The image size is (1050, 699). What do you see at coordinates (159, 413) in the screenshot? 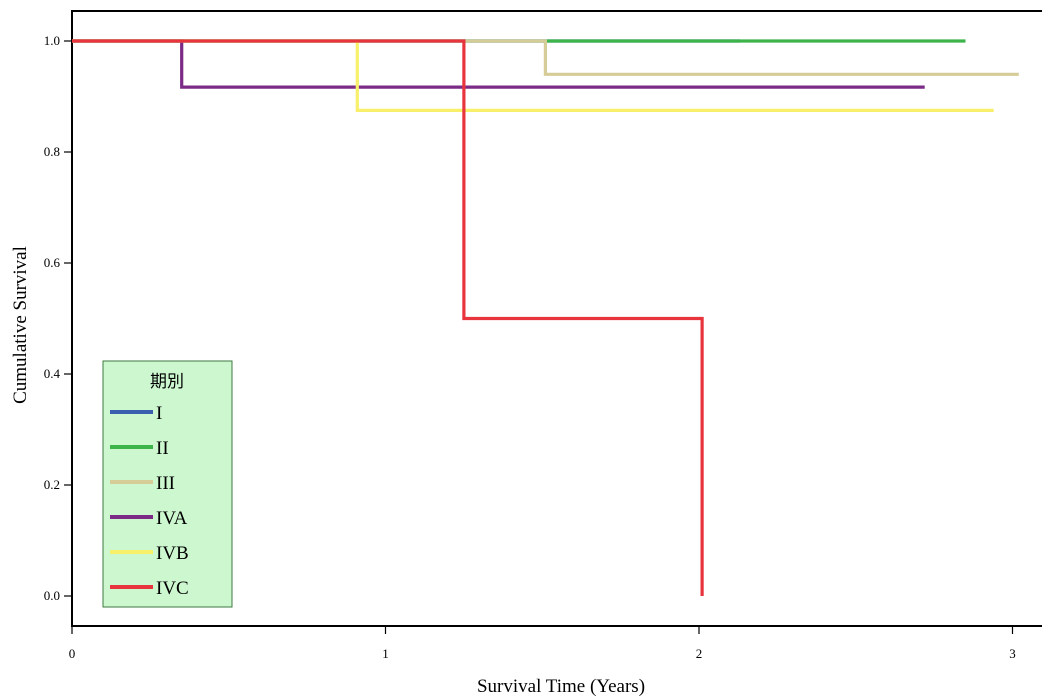
I see `legend-label: I` at bounding box center [159, 413].